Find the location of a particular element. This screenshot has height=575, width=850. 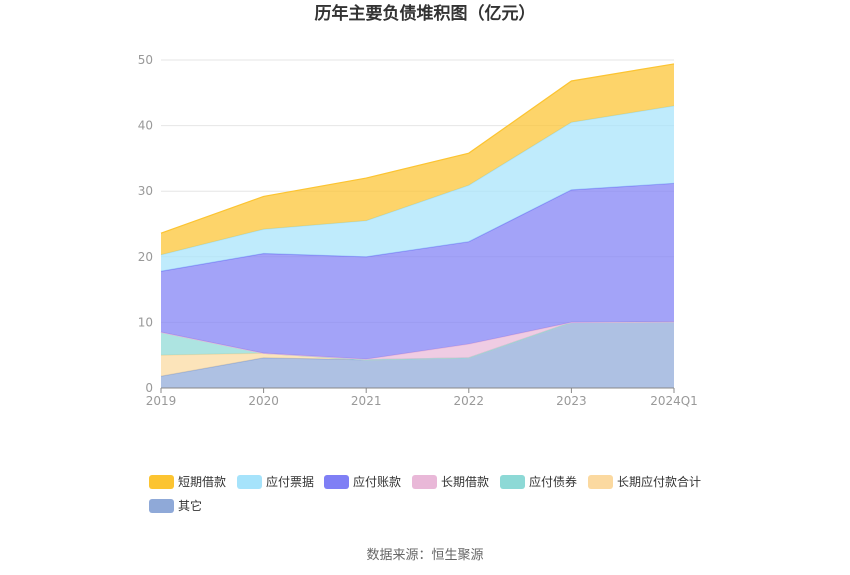

legend-label: 长期应付款合计 is located at coordinates (659, 481).